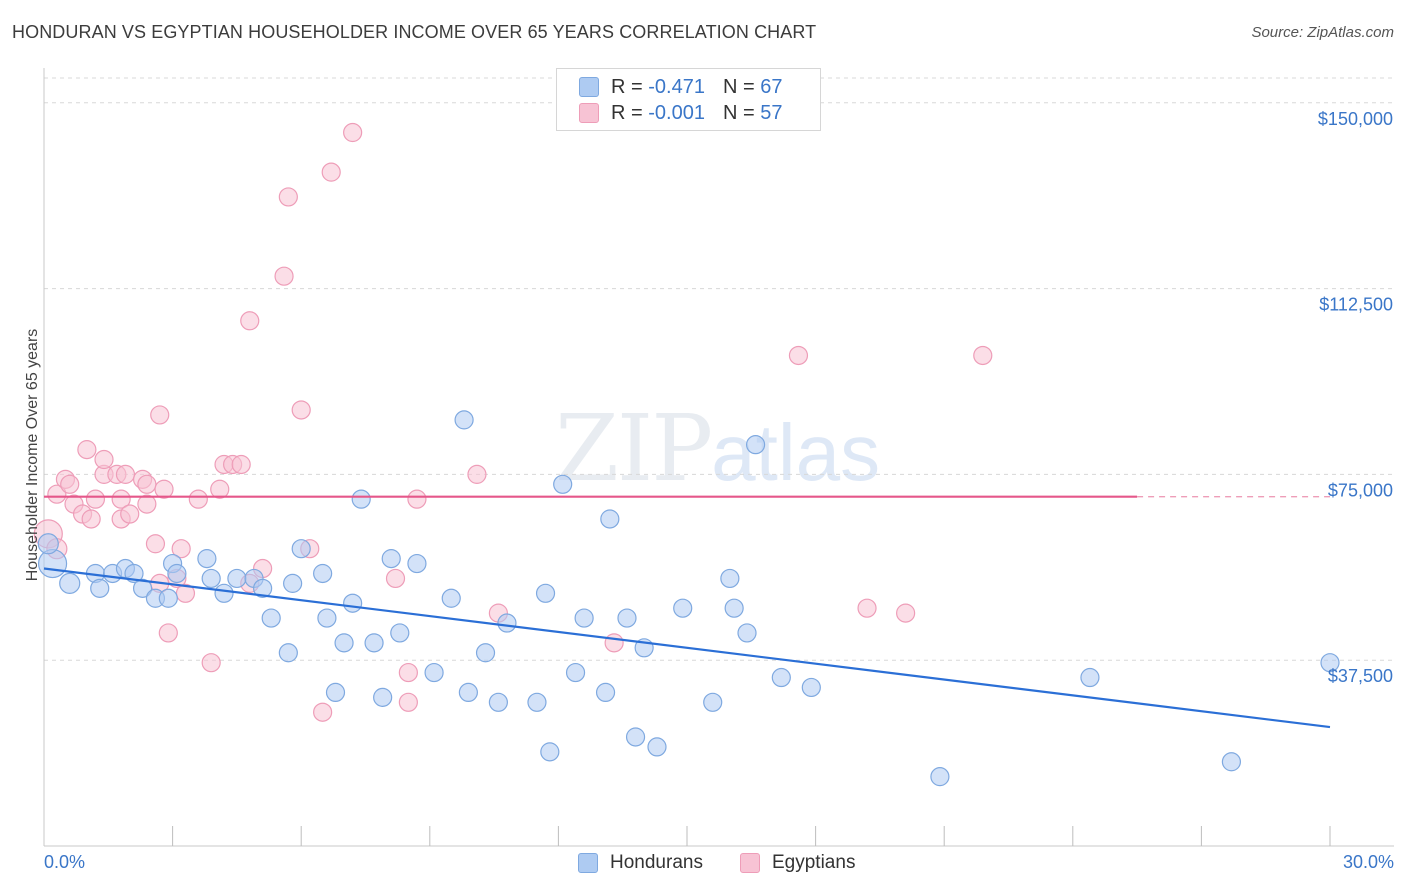 Image resolution: width=1406 pixels, height=892 pixels. What do you see at coordinates (64, 862) in the screenshot?
I see `x-tick-label-min: 0.0%` at bounding box center [64, 862].